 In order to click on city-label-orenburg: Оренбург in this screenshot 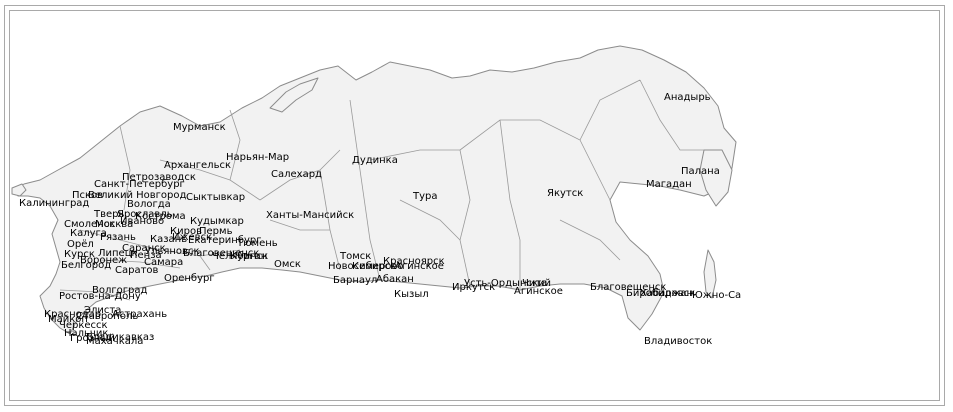, I will do `click(189, 278)`.